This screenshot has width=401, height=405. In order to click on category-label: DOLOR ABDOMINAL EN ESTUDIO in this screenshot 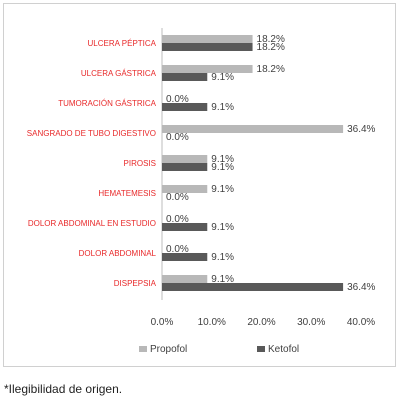, I will do `click(92, 223)`.